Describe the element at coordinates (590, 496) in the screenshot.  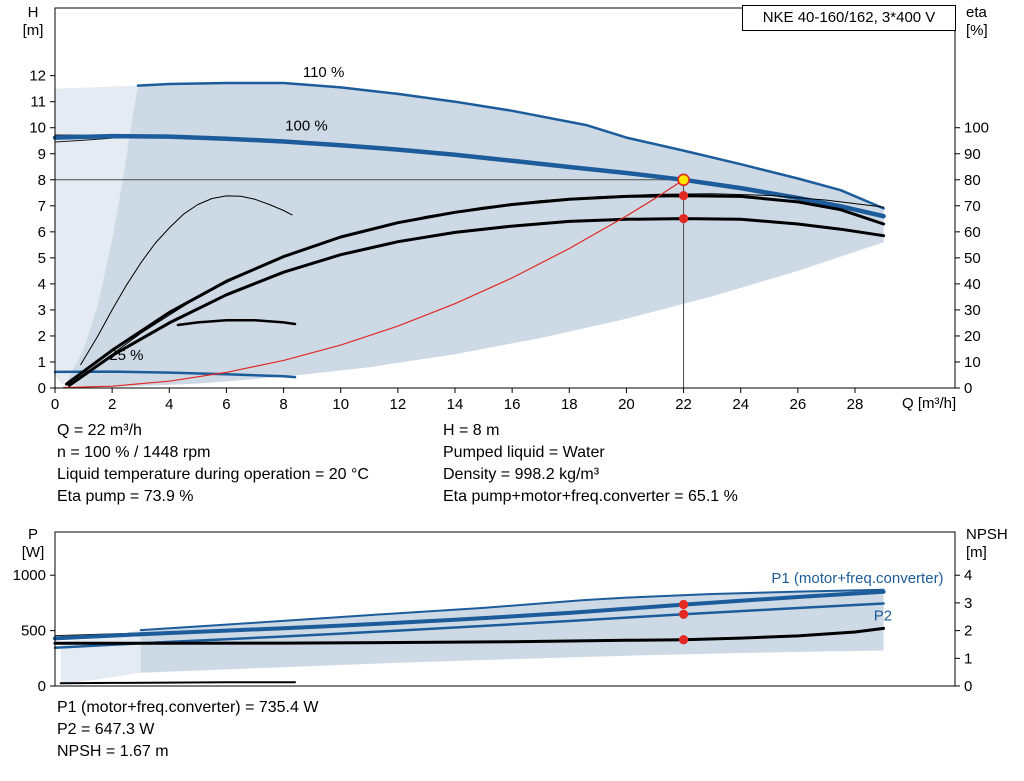
I see `info-eta-total: Eta pump+motor+freq.converter = 65.1 %` at that location.